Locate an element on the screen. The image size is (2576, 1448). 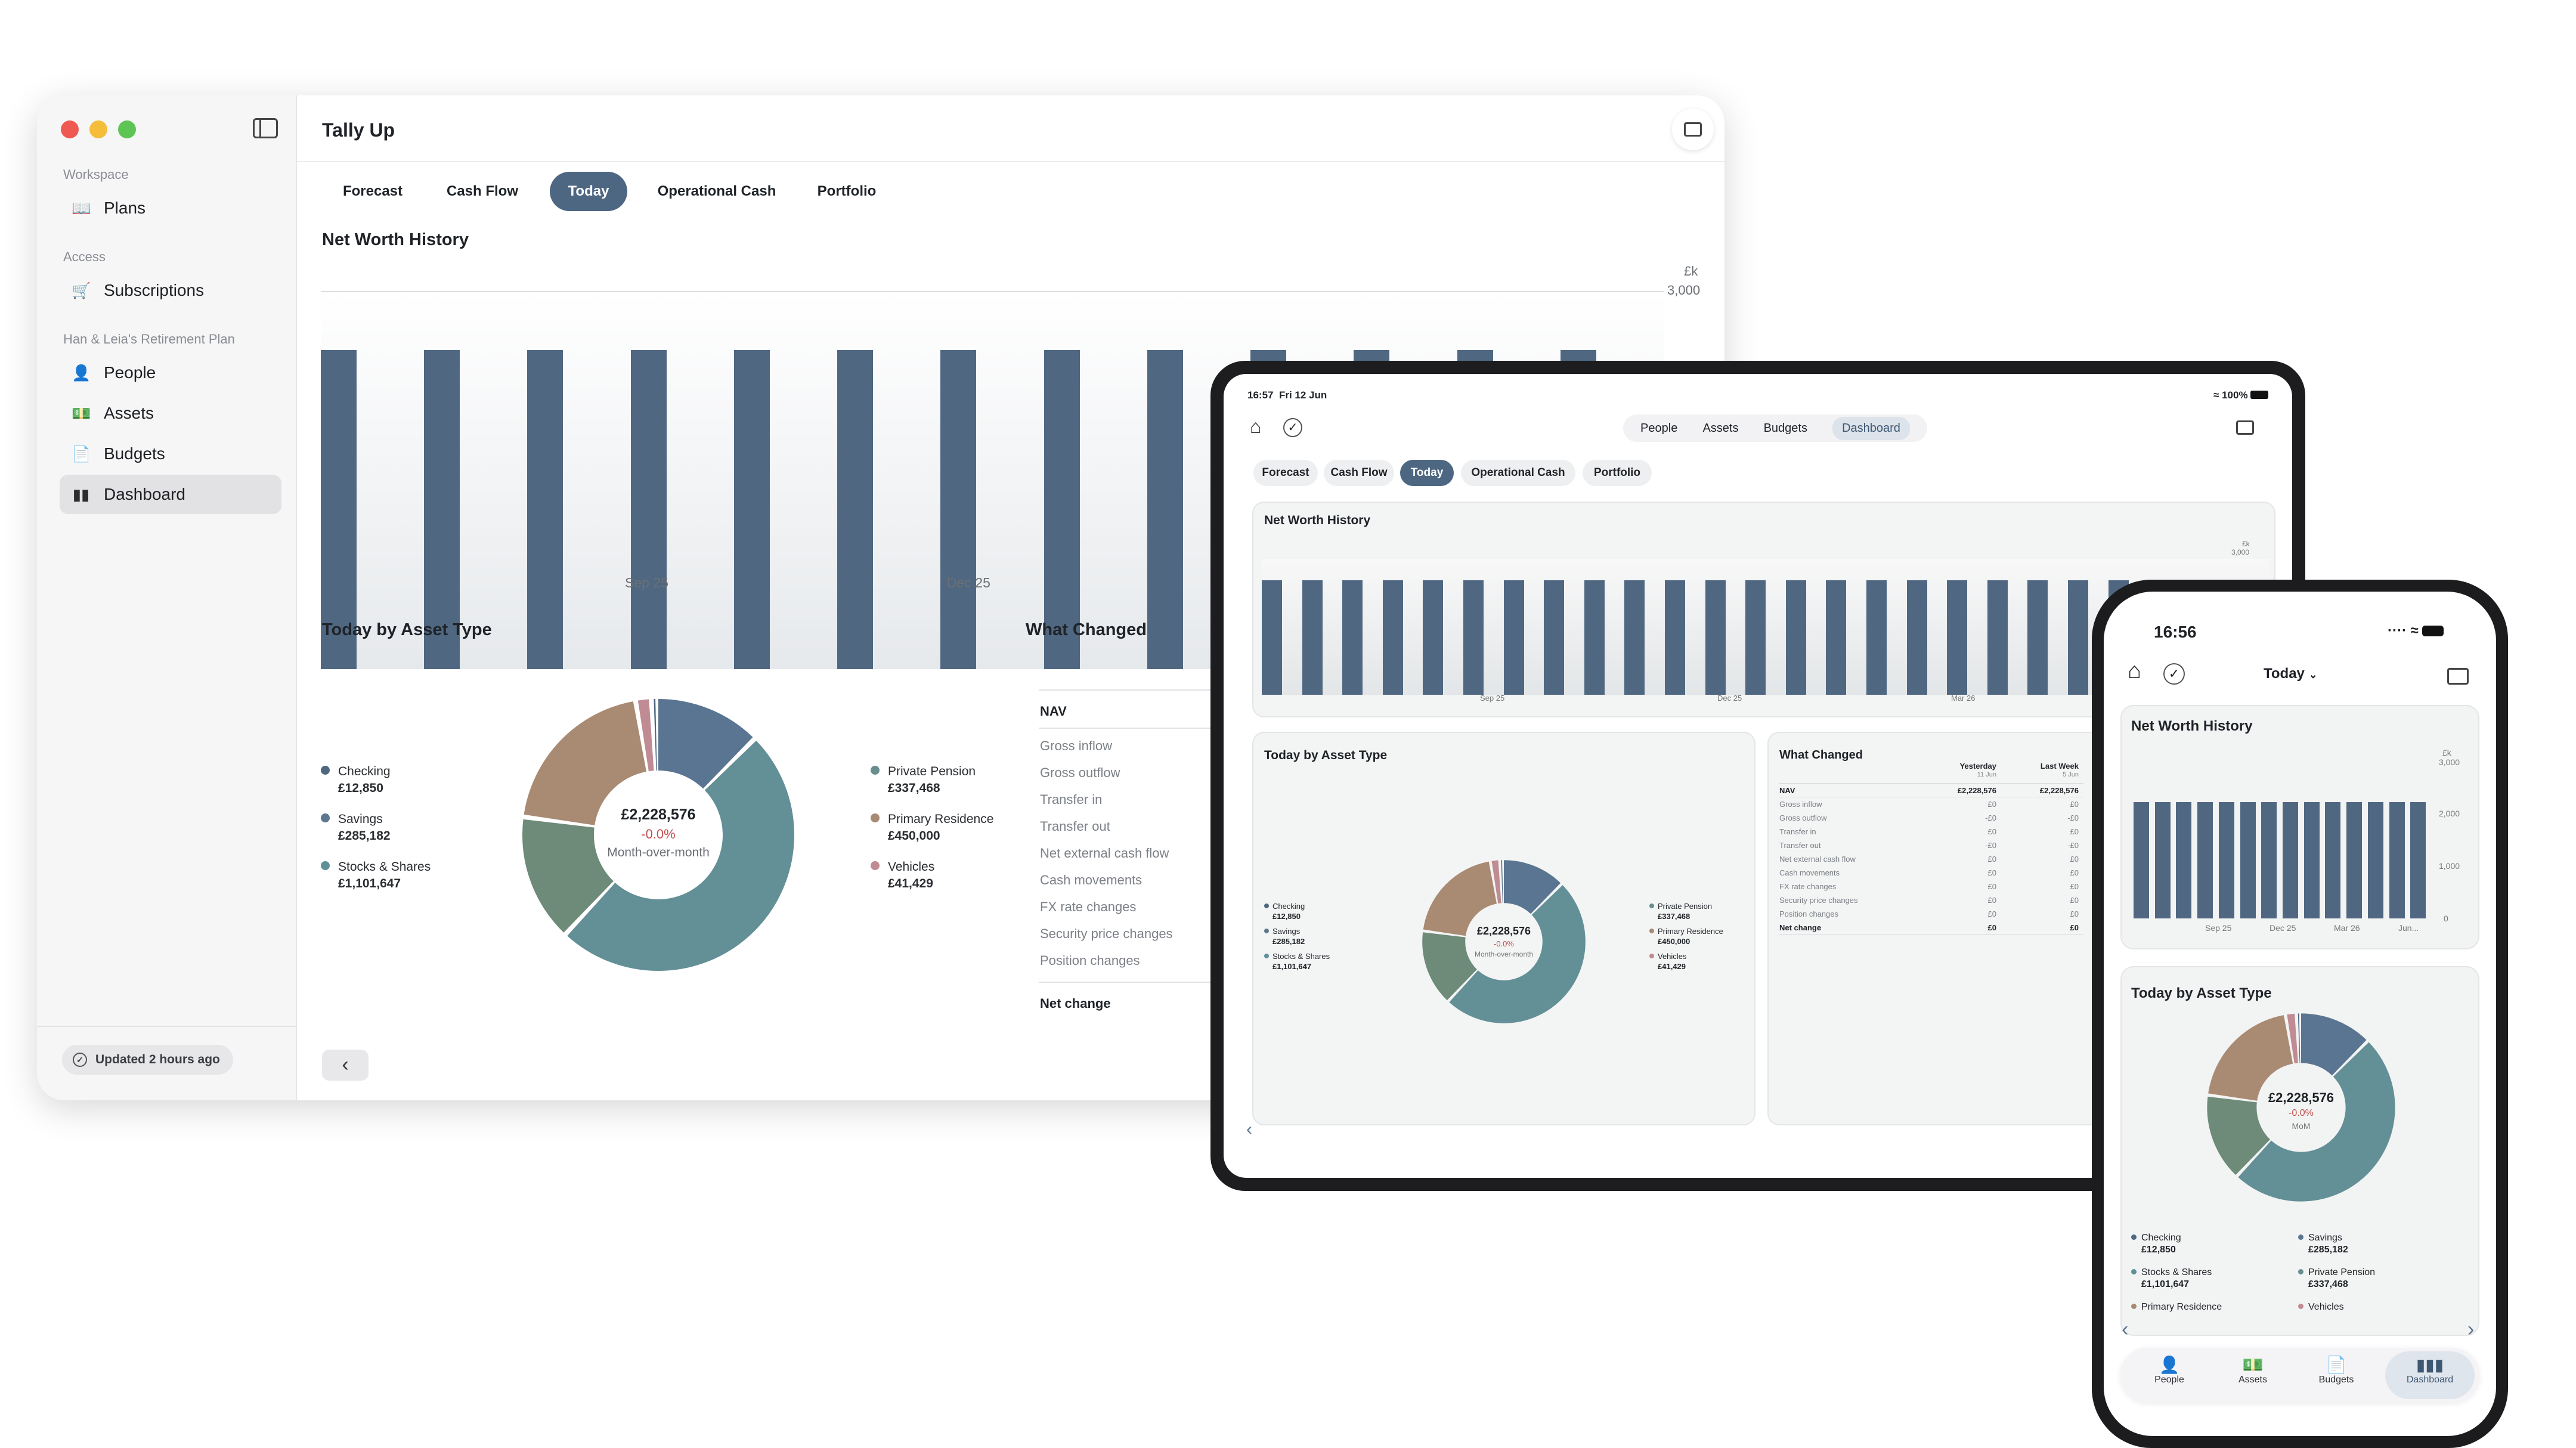
row-last-week: -£0 is located at coordinates (2073, 845).